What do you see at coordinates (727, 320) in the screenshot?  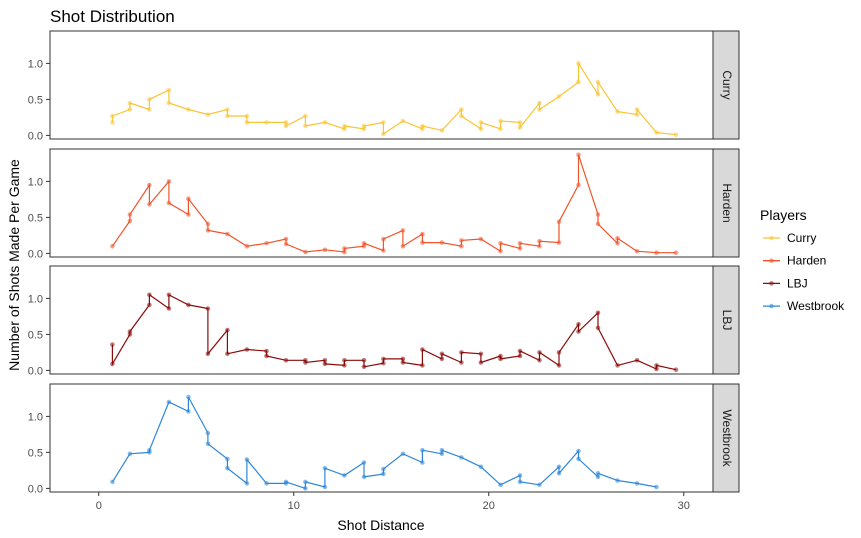 I see `facet-strip-label: LBJ` at bounding box center [727, 320].